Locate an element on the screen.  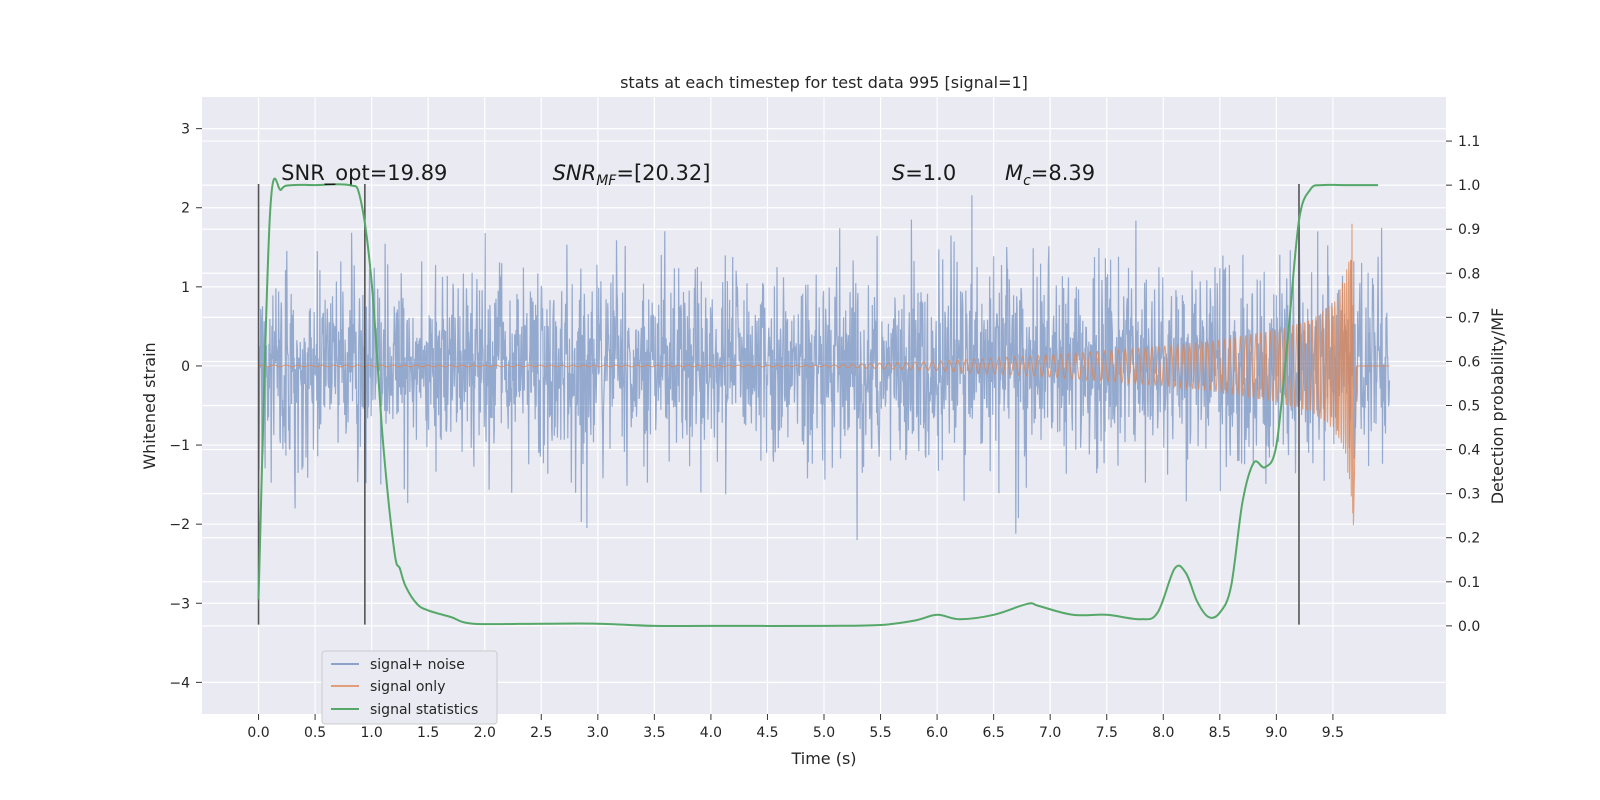
y-right-tick-label: 1.1 is located at coordinates (1469, 142).